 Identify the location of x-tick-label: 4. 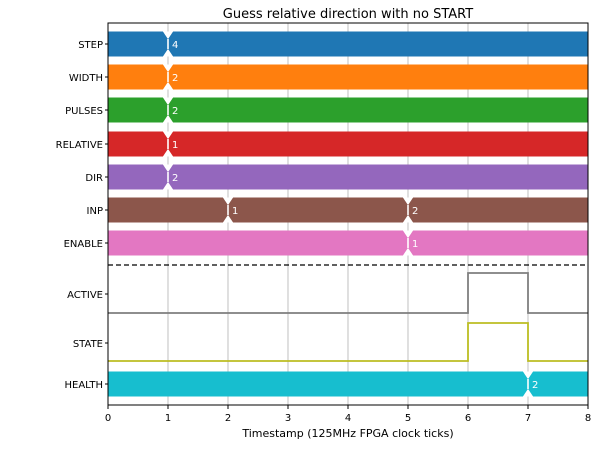
(348, 418).